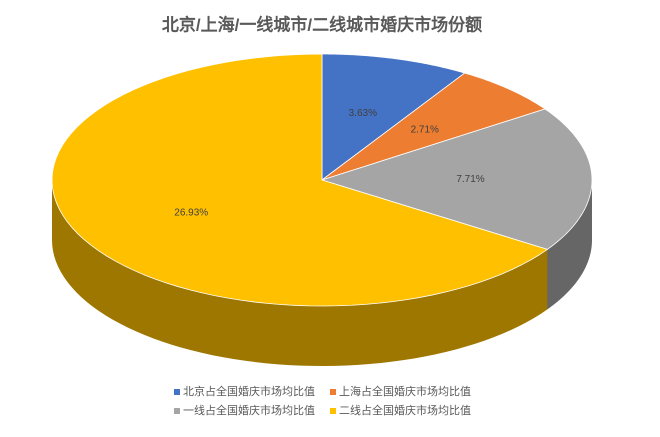  What do you see at coordinates (249, 410) in the screenshot?
I see `legend-label: 一线占全国婚庆市场均比值` at bounding box center [249, 410].